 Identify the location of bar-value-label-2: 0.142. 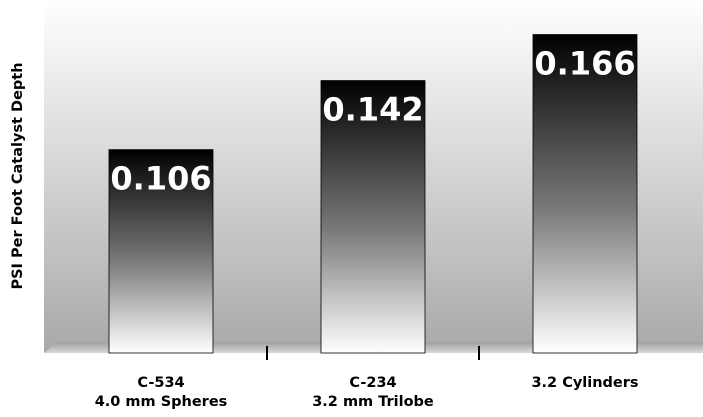
(372, 110).